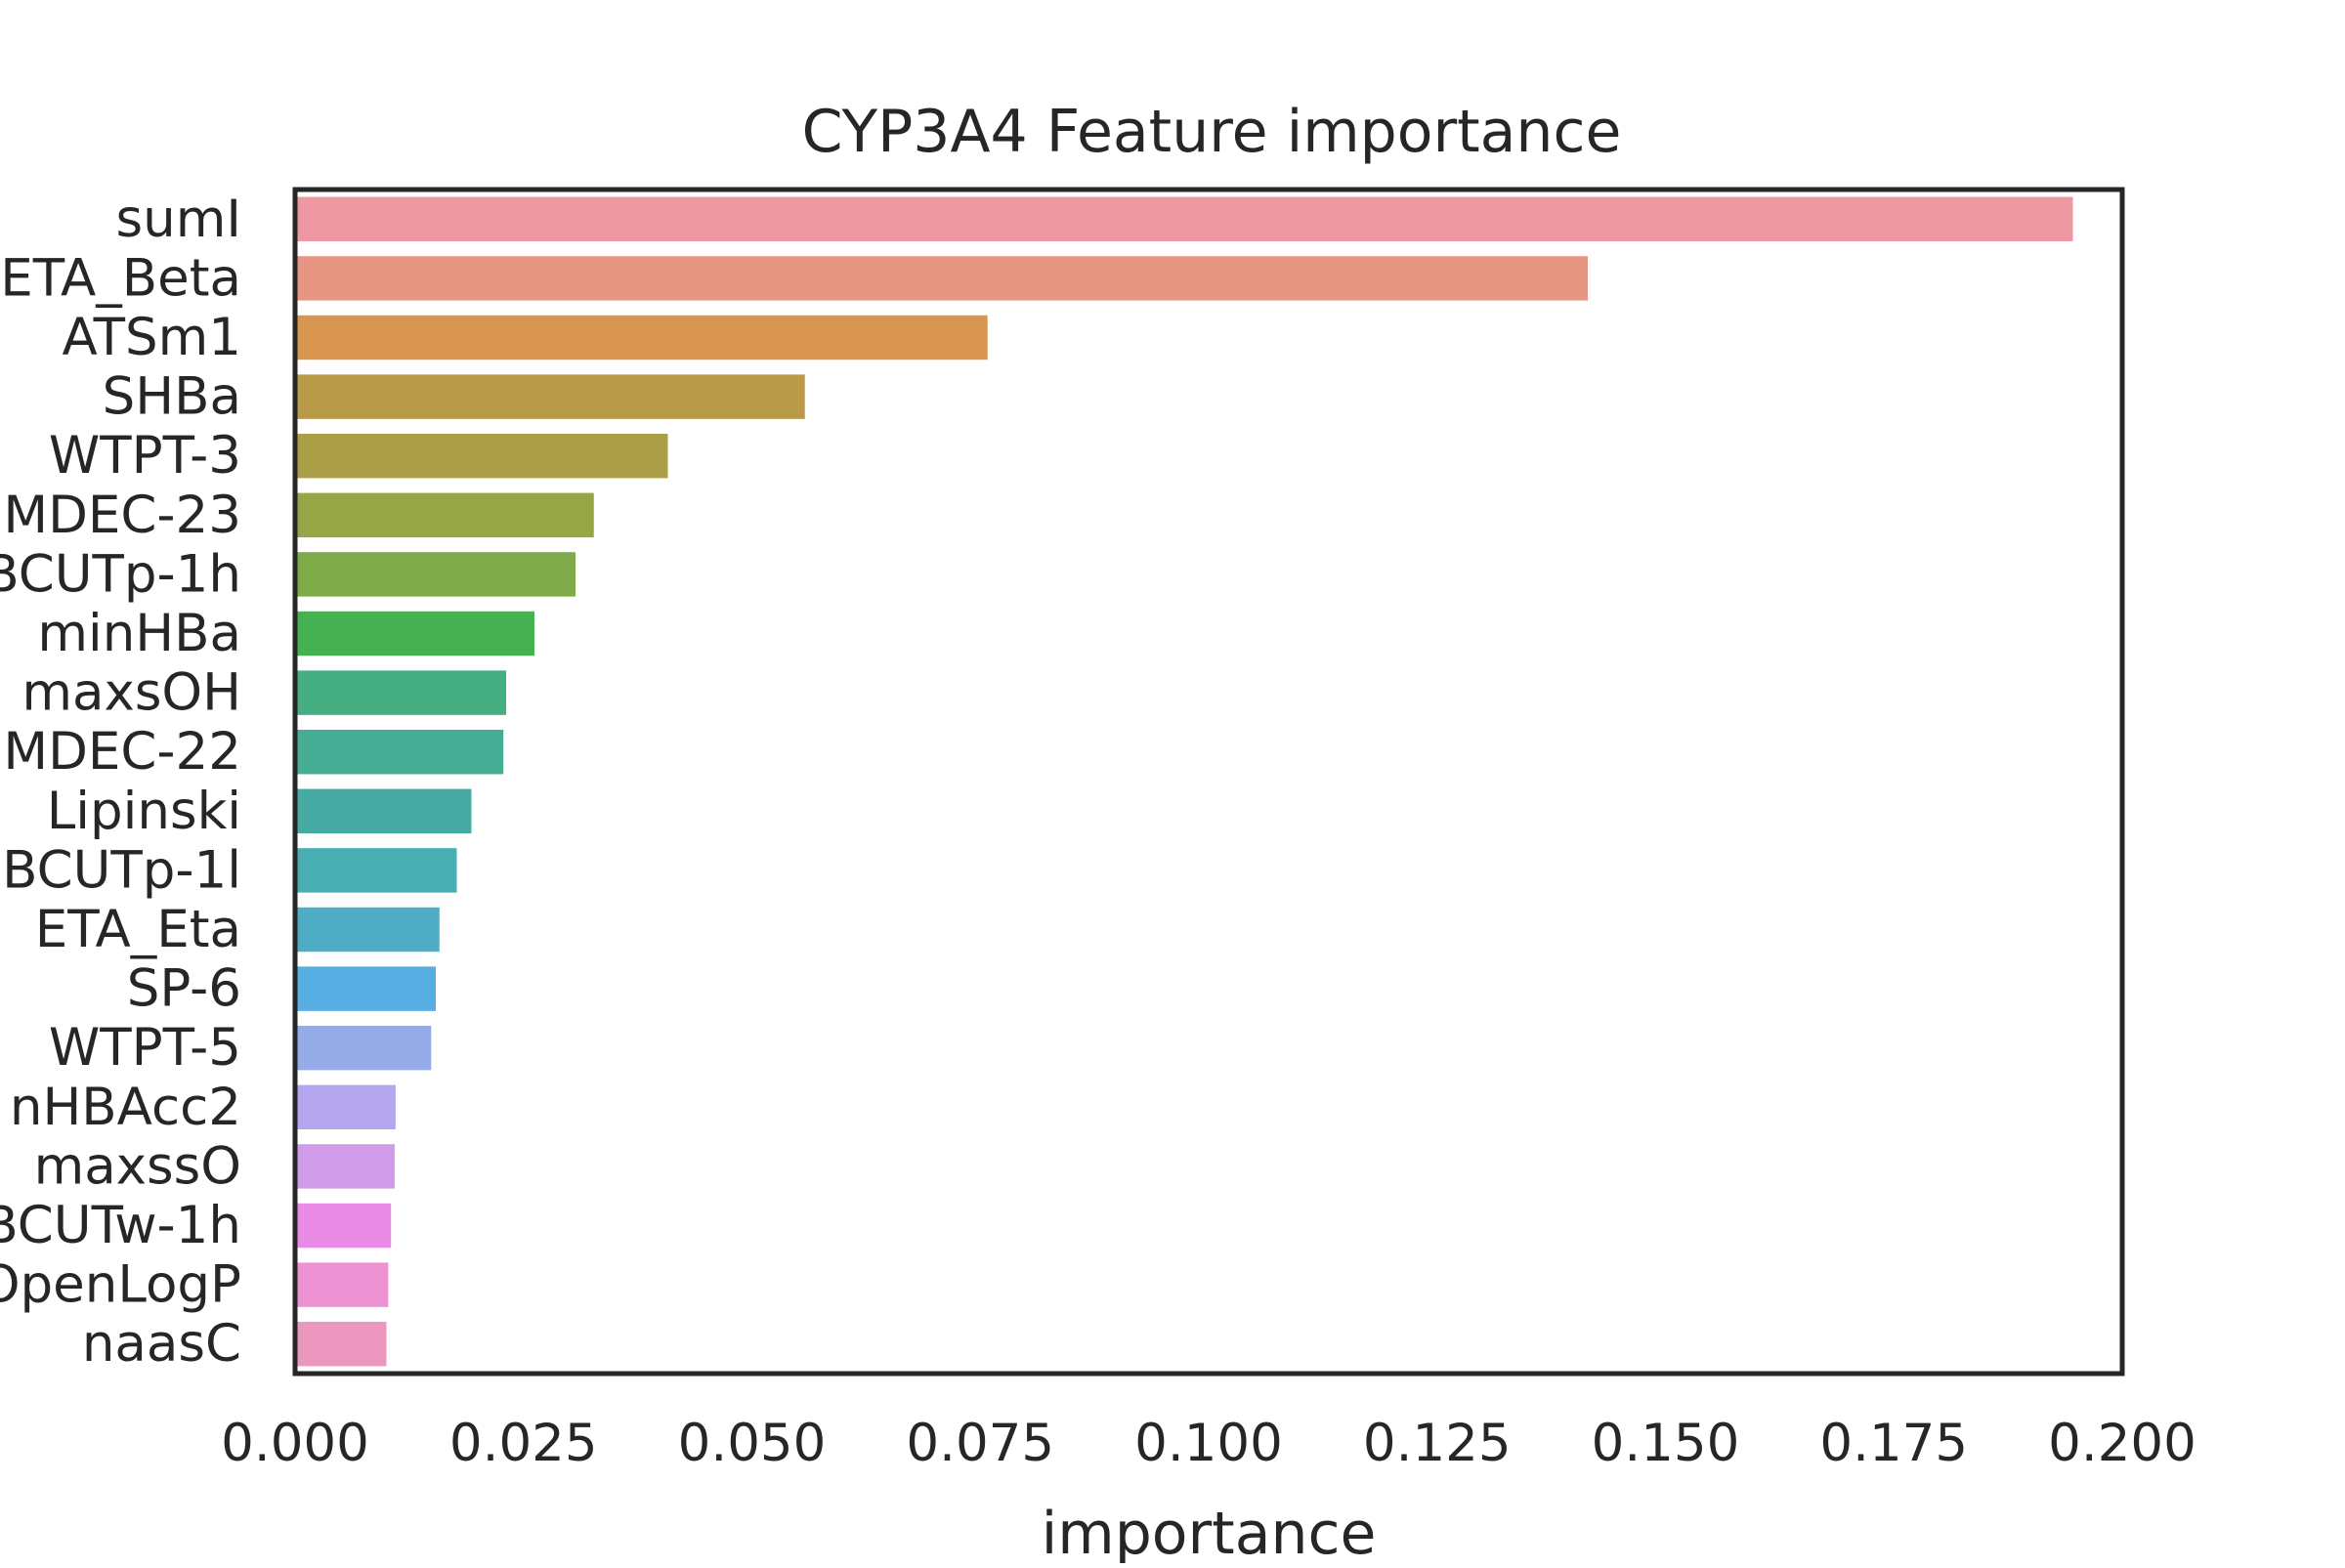 Image resolution: width=2345 pixels, height=1568 pixels. Describe the element at coordinates (1184, 219) in the screenshot. I see `bar-sumi` at that location.